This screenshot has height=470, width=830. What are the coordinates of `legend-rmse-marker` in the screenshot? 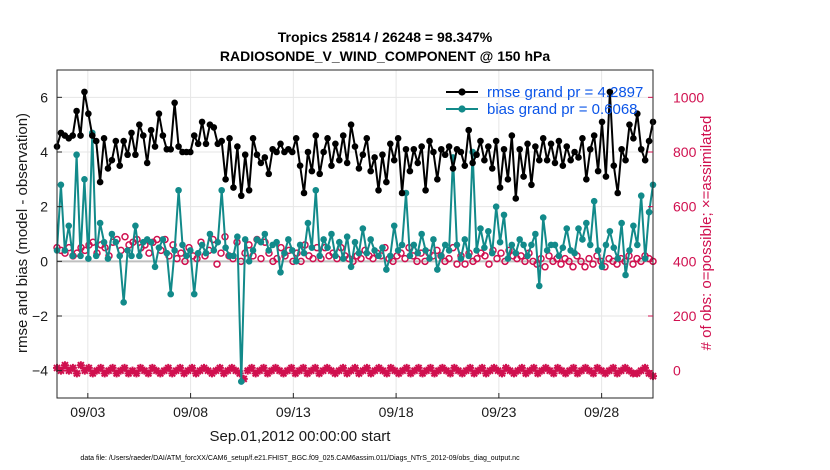 It's located at (462, 92).